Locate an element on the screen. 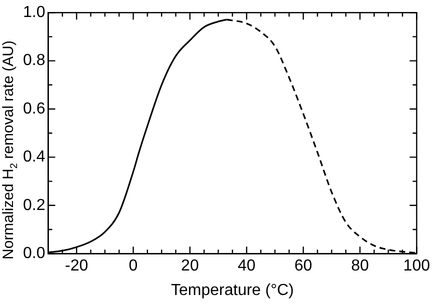 The height and width of the screenshot is (304, 433). y-tick-label: 0.6 is located at coordinates (34, 109).